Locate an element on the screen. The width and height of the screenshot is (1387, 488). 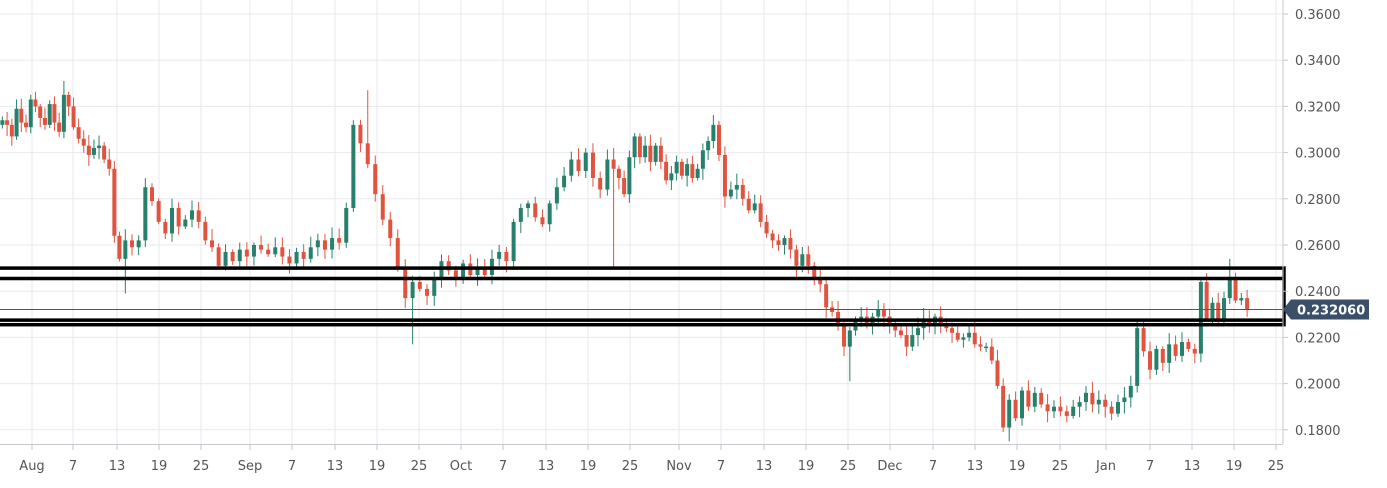
x-tick-label: Oct is located at coordinates (461, 466).